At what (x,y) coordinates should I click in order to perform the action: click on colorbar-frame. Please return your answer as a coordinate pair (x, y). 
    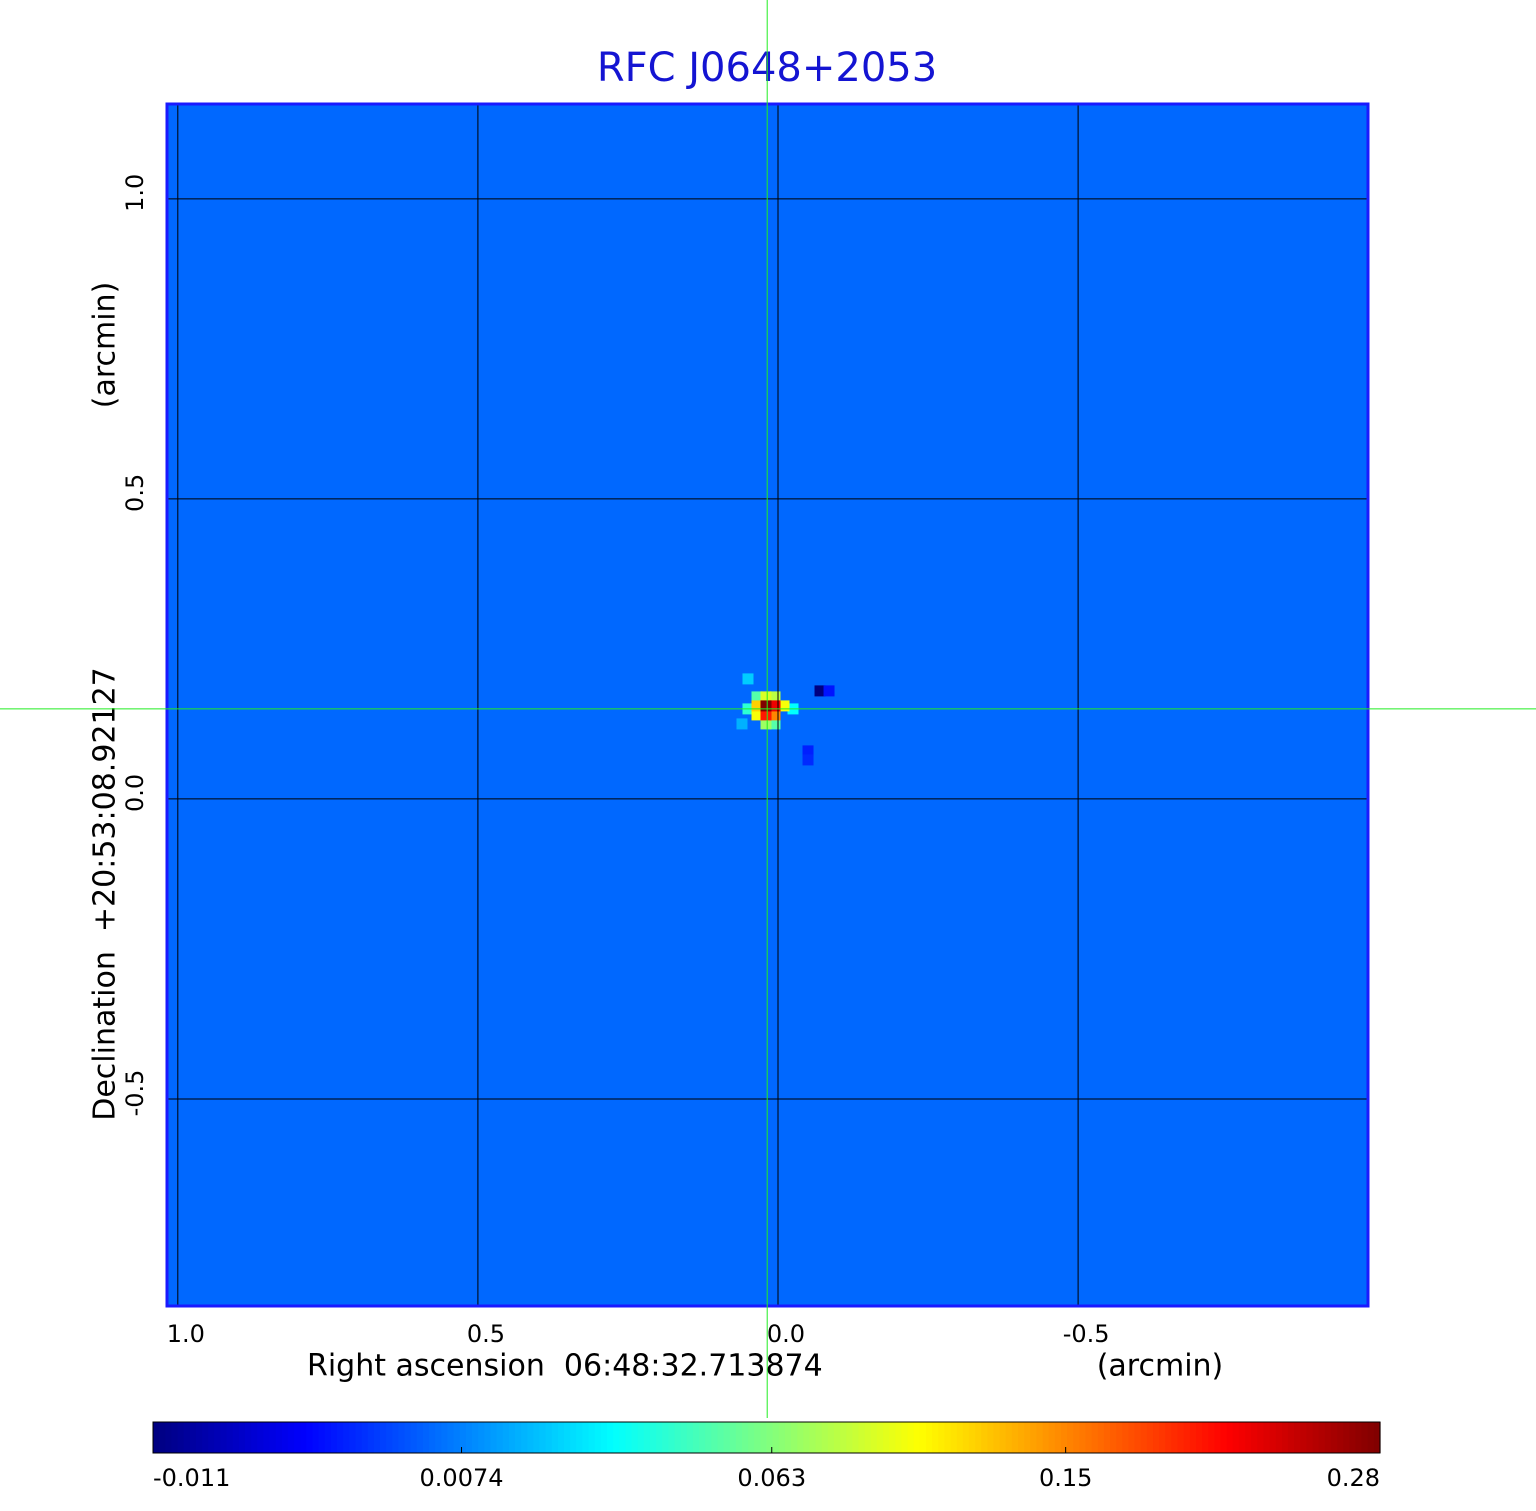
    Looking at the image, I should click on (766, 1437).